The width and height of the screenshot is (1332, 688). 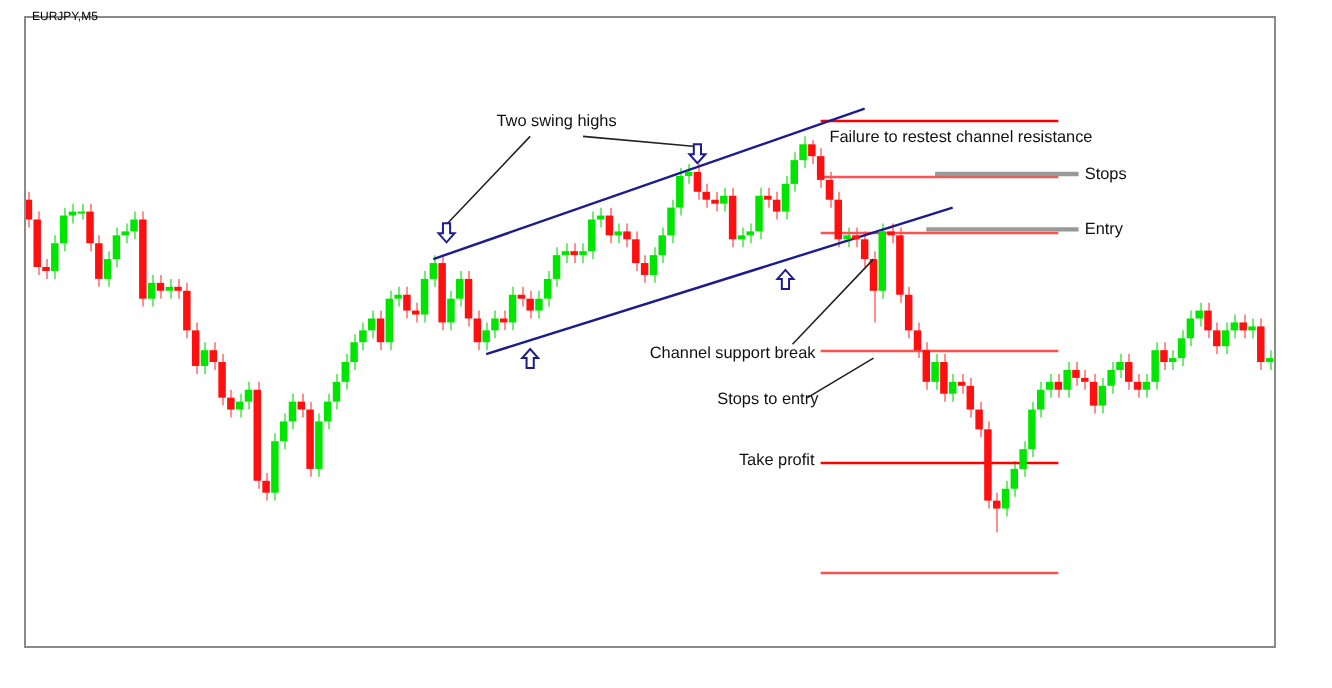 What do you see at coordinates (556, 121) in the screenshot?
I see `text: Two swing highs` at bounding box center [556, 121].